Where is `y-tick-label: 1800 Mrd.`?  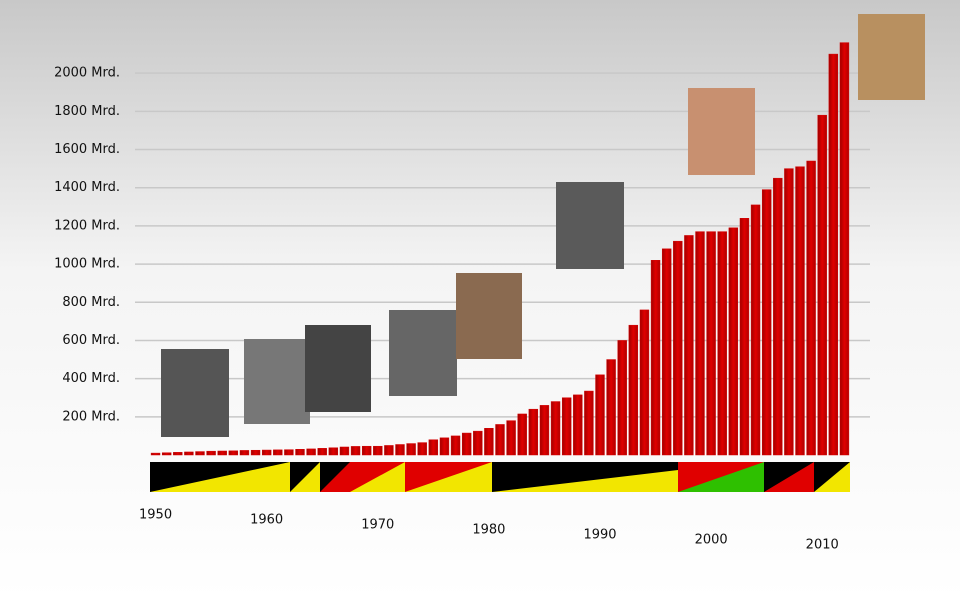 y-tick-label: 1800 Mrd. is located at coordinates (87, 111).